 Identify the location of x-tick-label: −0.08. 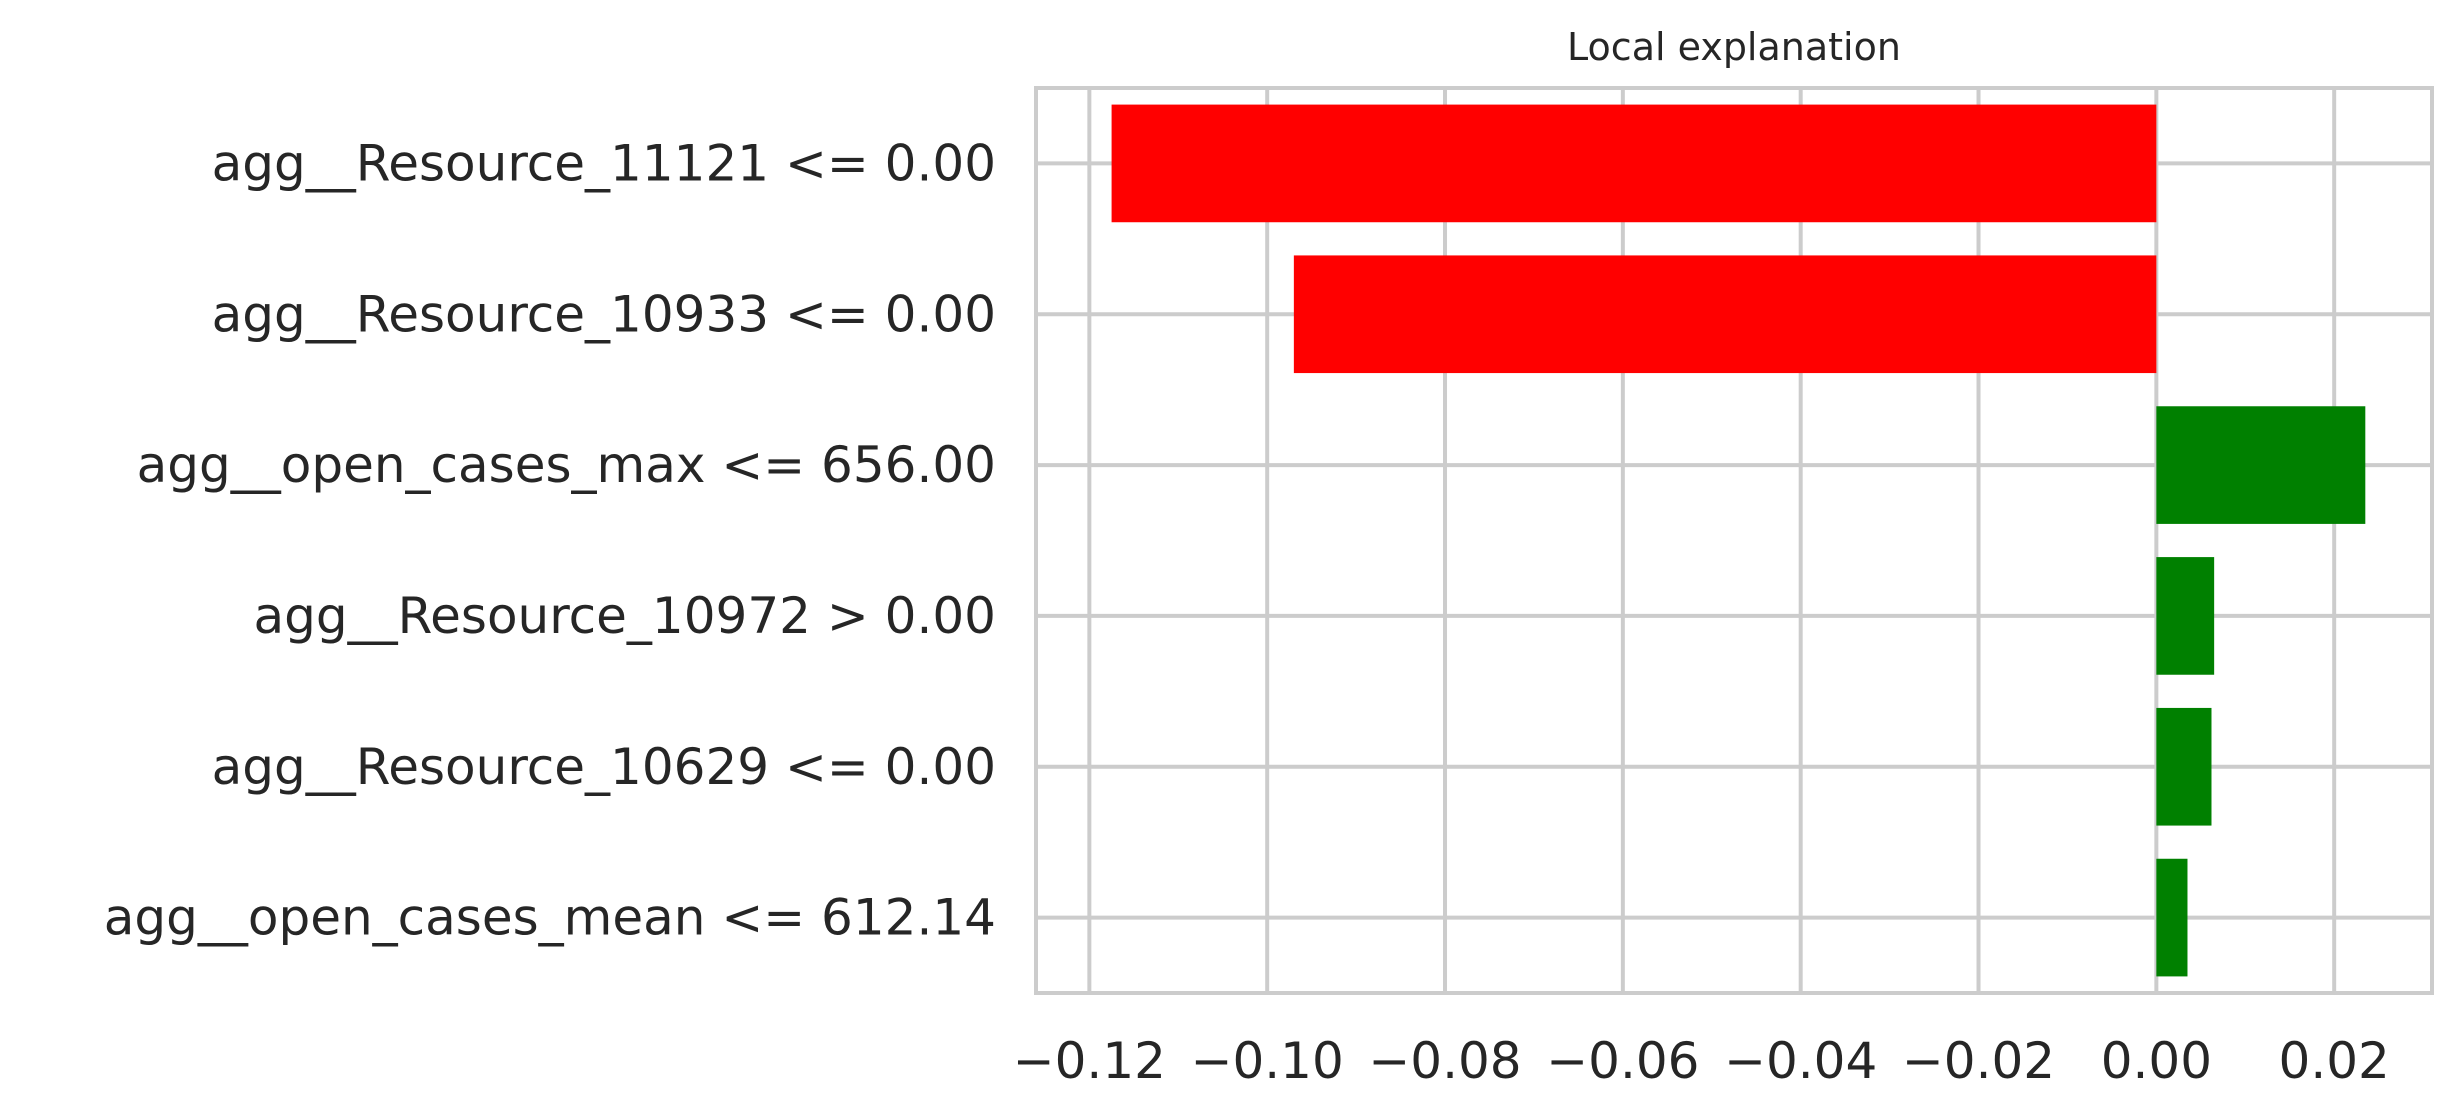
(1444, 1061).